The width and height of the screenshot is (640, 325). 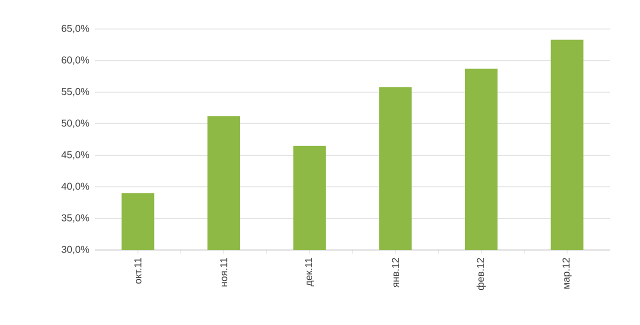 I want to click on x-tick-label: окт.11, so click(x=138, y=271).